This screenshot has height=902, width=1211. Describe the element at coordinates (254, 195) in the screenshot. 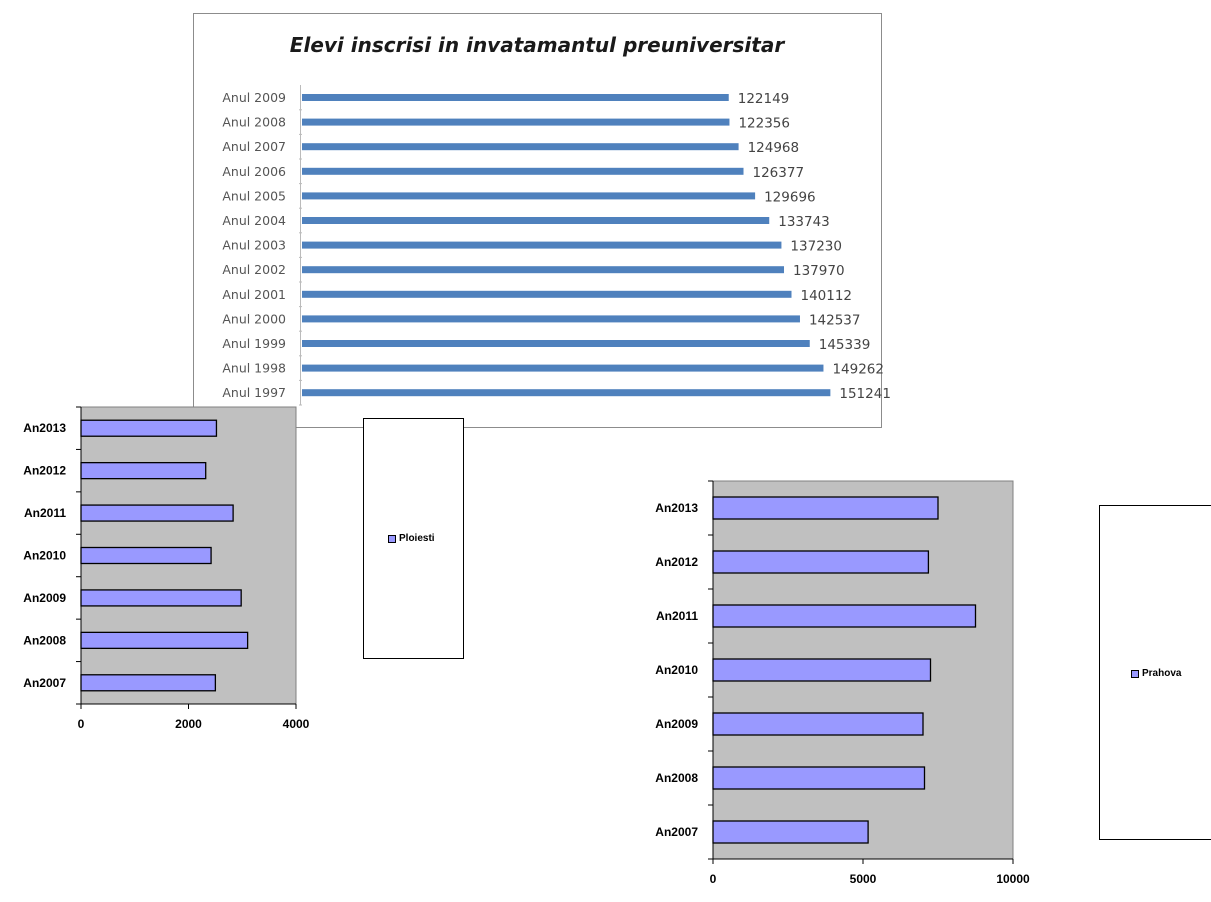

I see `chart1-category-label: Anul 2005` at that location.